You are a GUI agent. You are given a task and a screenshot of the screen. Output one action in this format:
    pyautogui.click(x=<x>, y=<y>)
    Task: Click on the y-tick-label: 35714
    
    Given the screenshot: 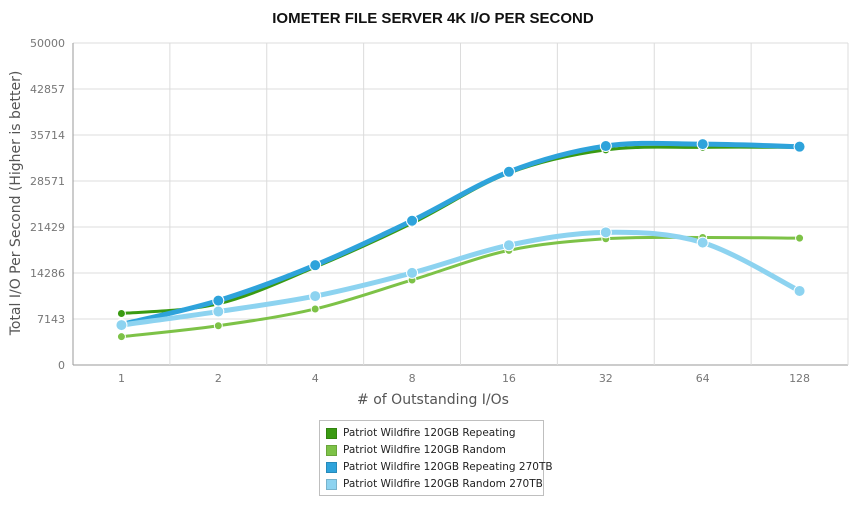 What is the action you would take?
    pyautogui.click(x=47, y=135)
    